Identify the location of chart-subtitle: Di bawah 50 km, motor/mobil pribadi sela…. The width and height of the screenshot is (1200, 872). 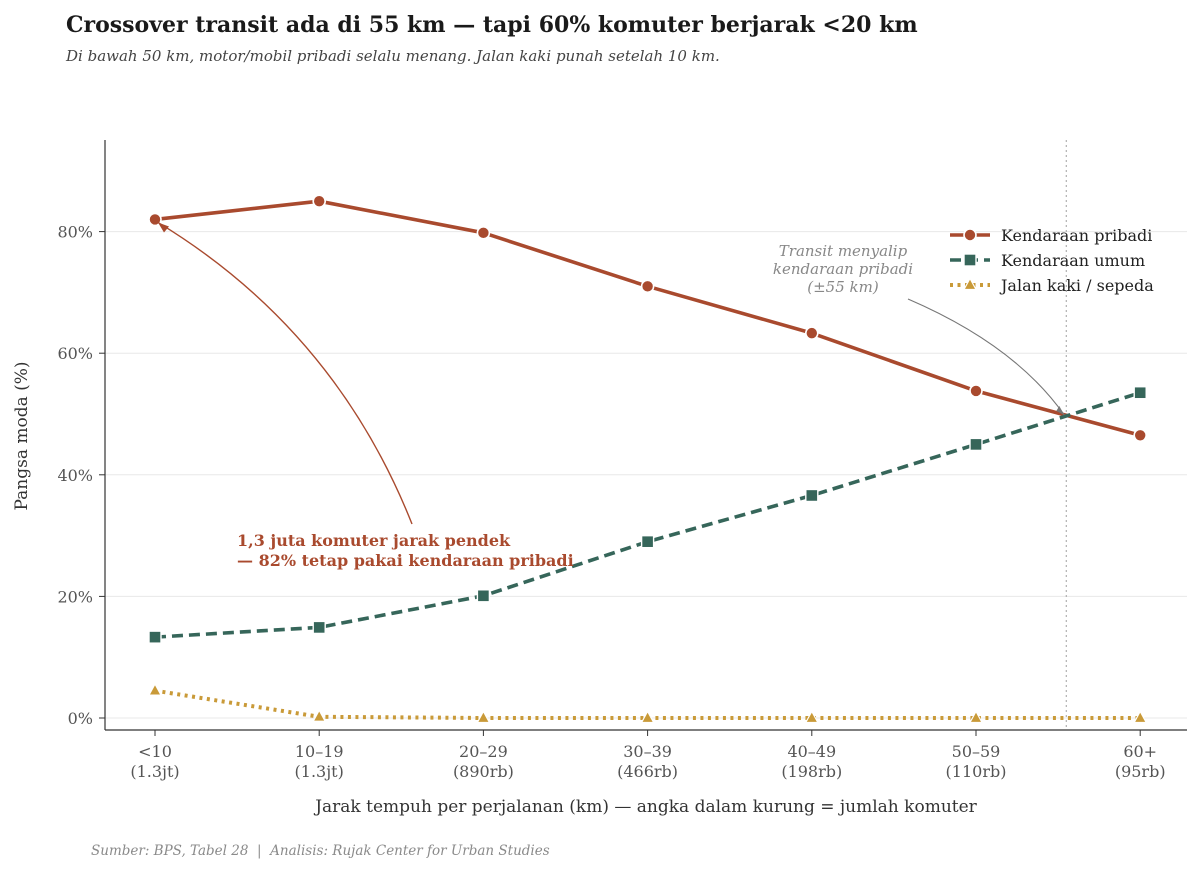
(392, 56).